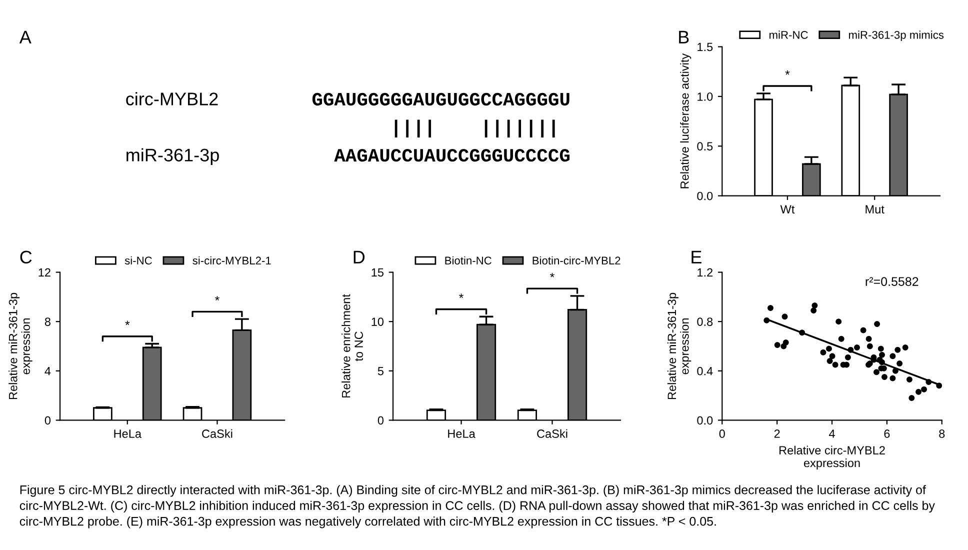  Describe the element at coordinates (47, 371) in the screenshot. I see `y-tick-label: 4` at that location.